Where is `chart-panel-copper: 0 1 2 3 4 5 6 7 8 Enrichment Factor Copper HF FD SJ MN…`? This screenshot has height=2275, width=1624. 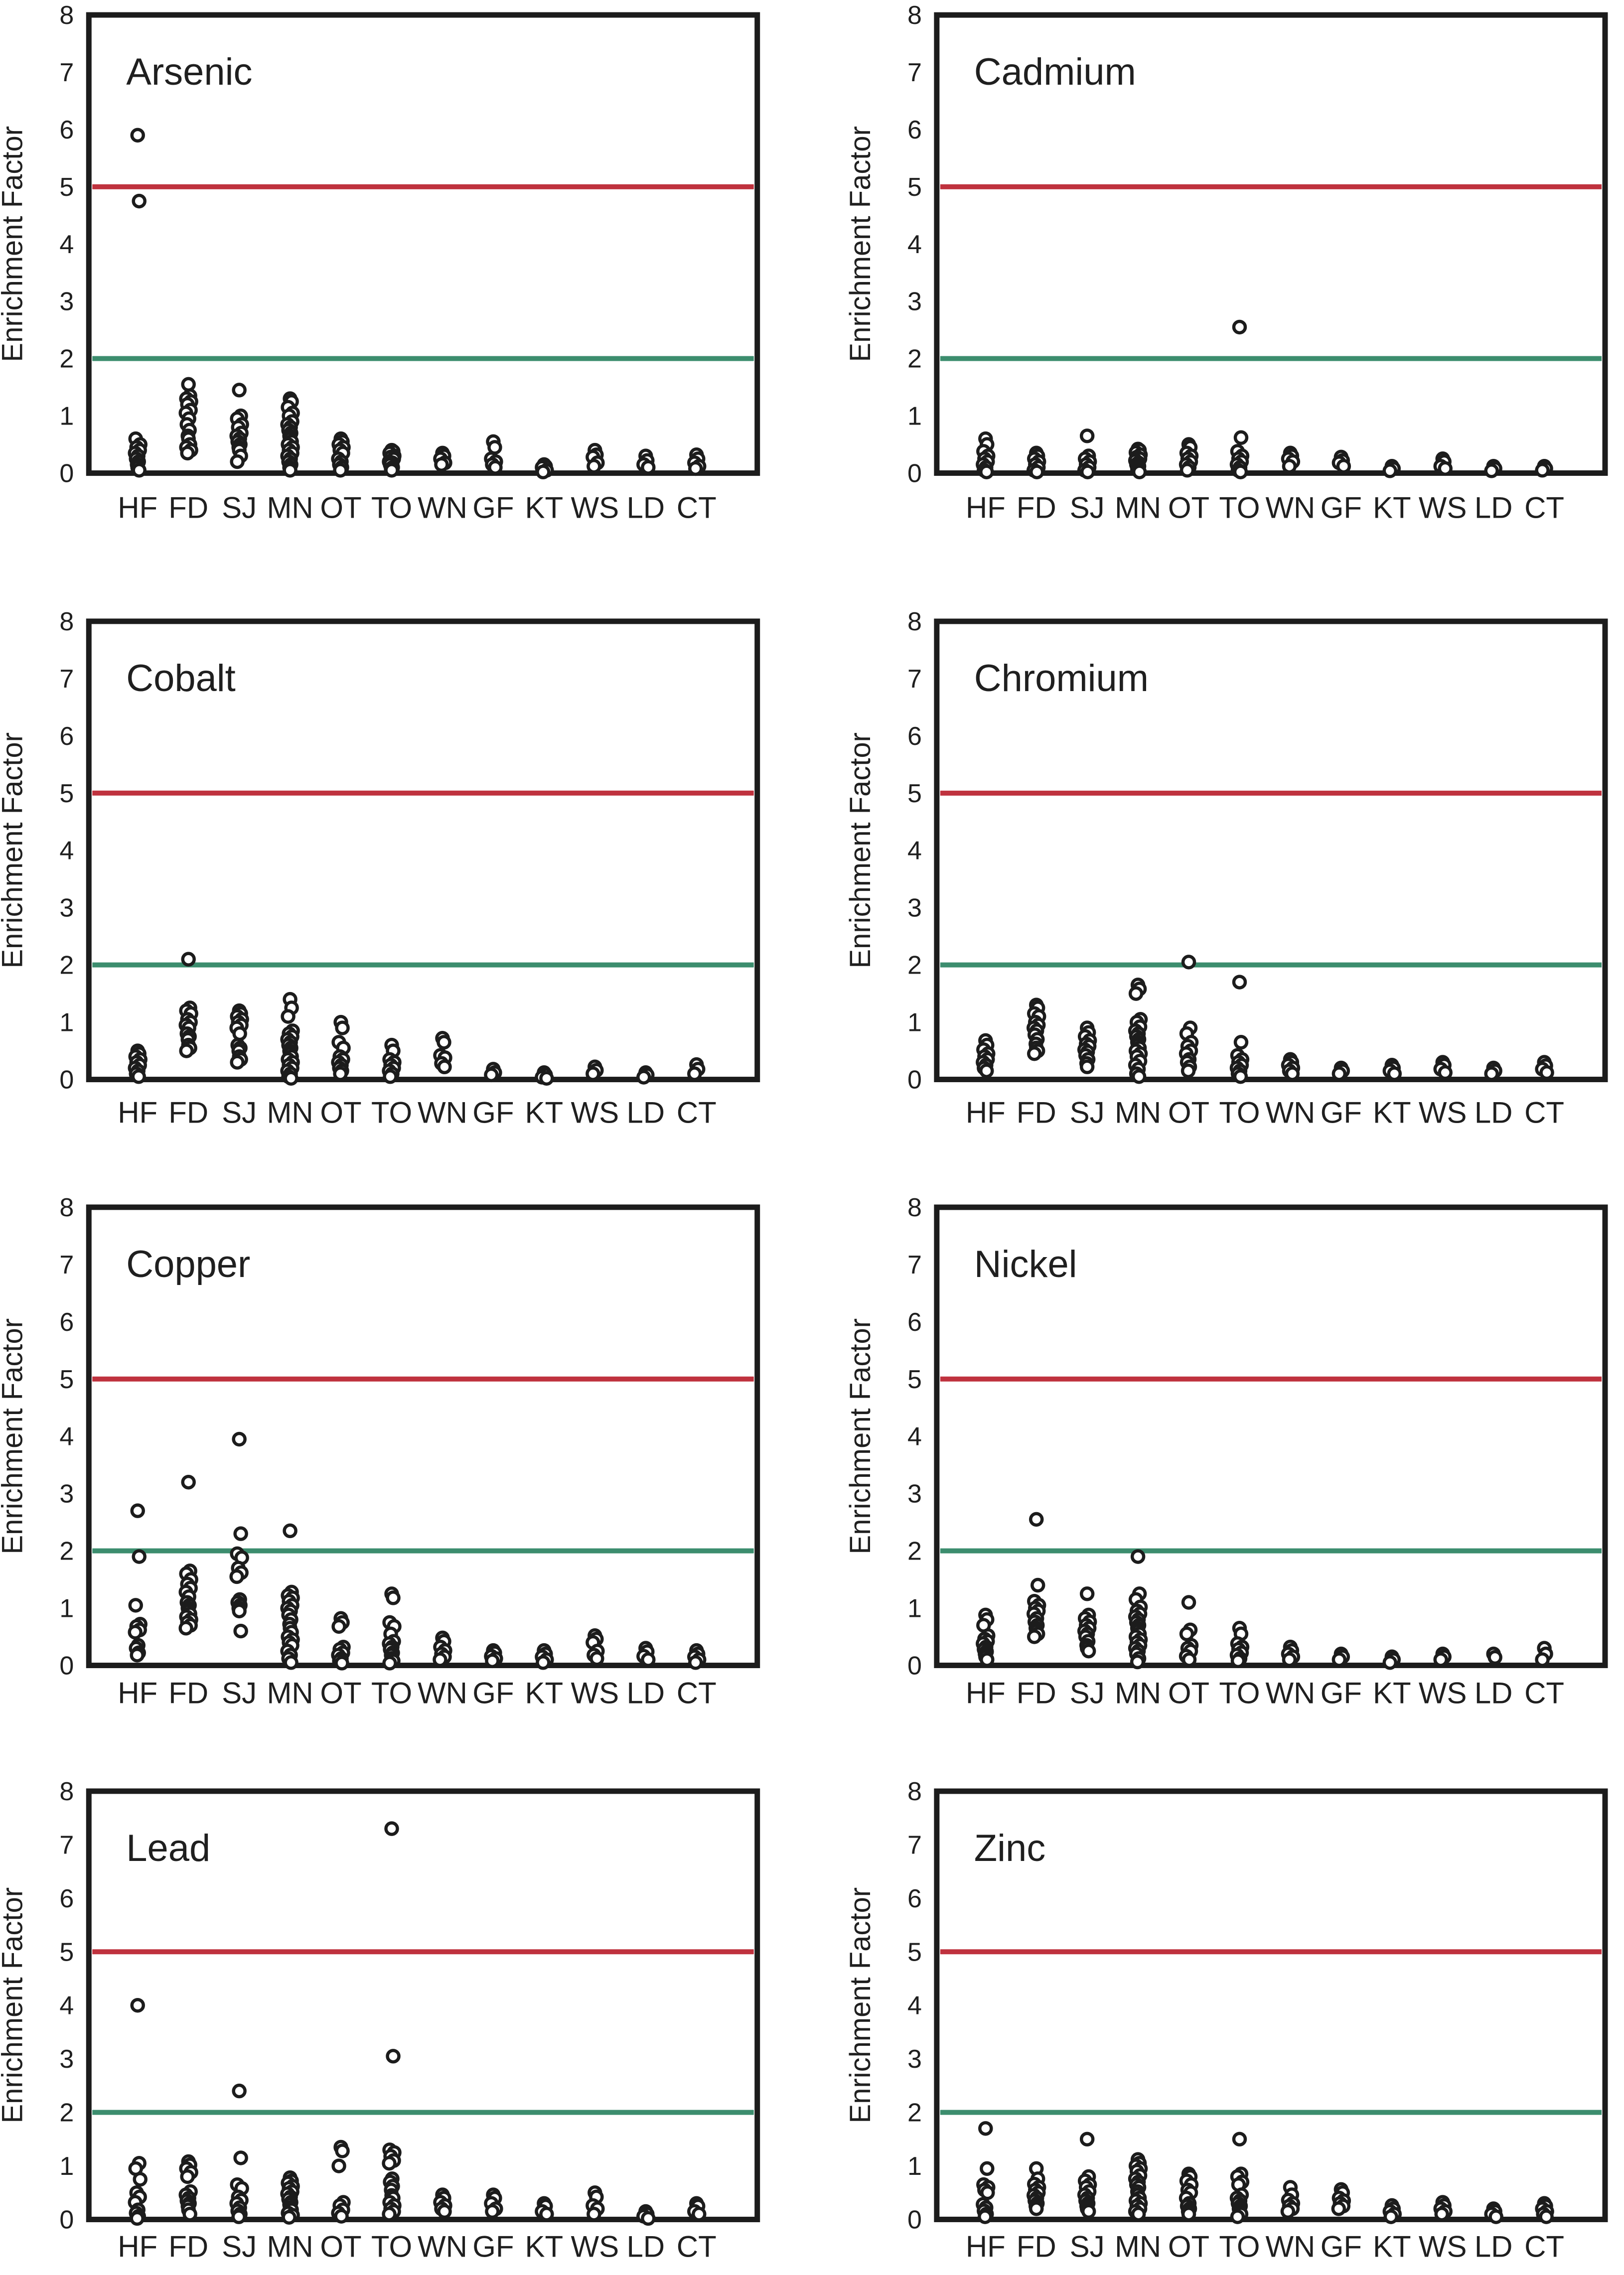
chart-panel-copper: 0 1 2 3 4 5 6 7 8 Enrichment Factor Copper HF FD SJ MN… is located at coordinates (406, 1424).